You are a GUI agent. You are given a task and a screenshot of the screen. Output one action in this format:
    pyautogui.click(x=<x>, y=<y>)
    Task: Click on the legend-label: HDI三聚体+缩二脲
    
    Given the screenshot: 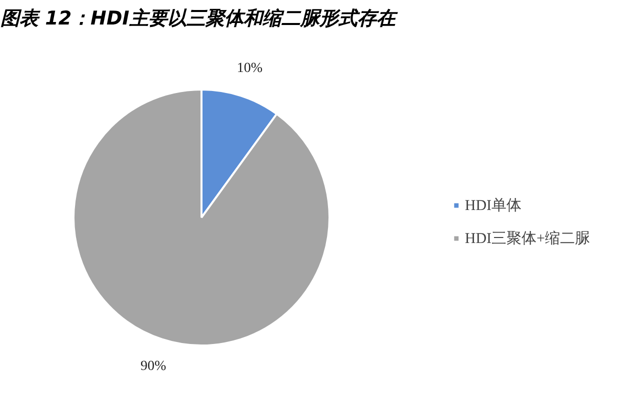 What is the action you would take?
    pyautogui.click(x=527, y=239)
    